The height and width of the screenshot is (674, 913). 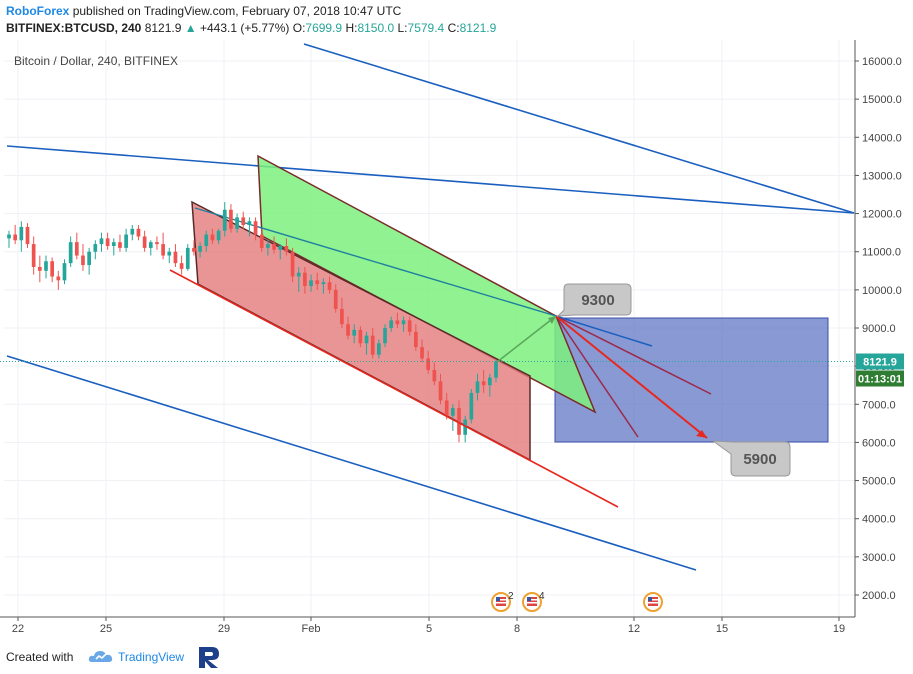 What do you see at coordinates (879, 443) in the screenshot?
I see `y-tick-label: 6000.0` at bounding box center [879, 443].